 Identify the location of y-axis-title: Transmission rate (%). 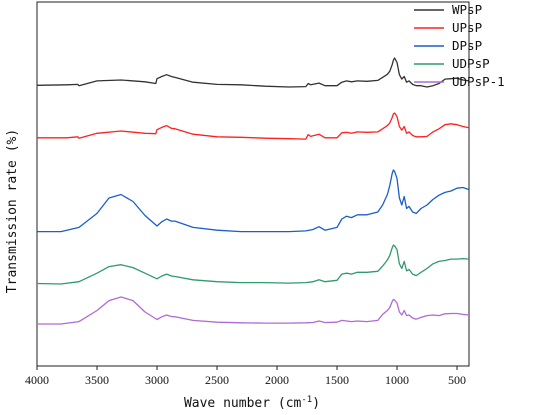
(12, 211).